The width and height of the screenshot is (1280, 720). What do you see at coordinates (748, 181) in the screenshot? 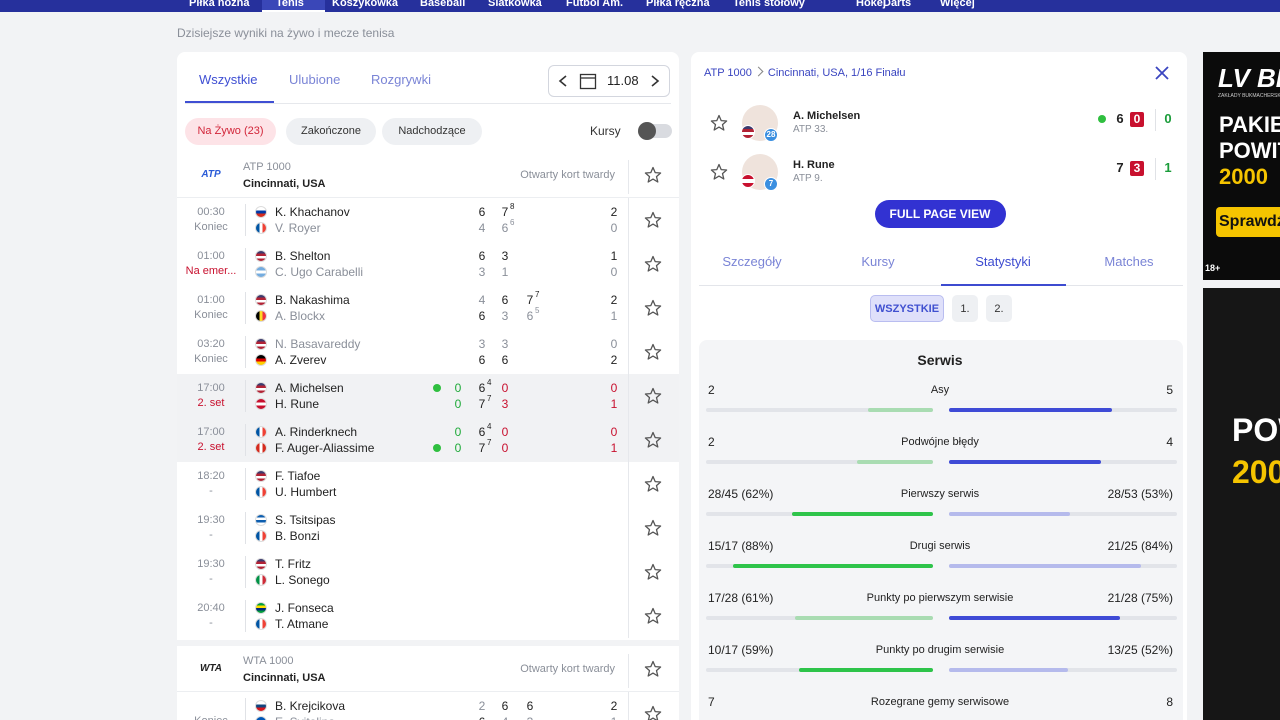
I see `avatar-flag` at bounding box center [748, 181].